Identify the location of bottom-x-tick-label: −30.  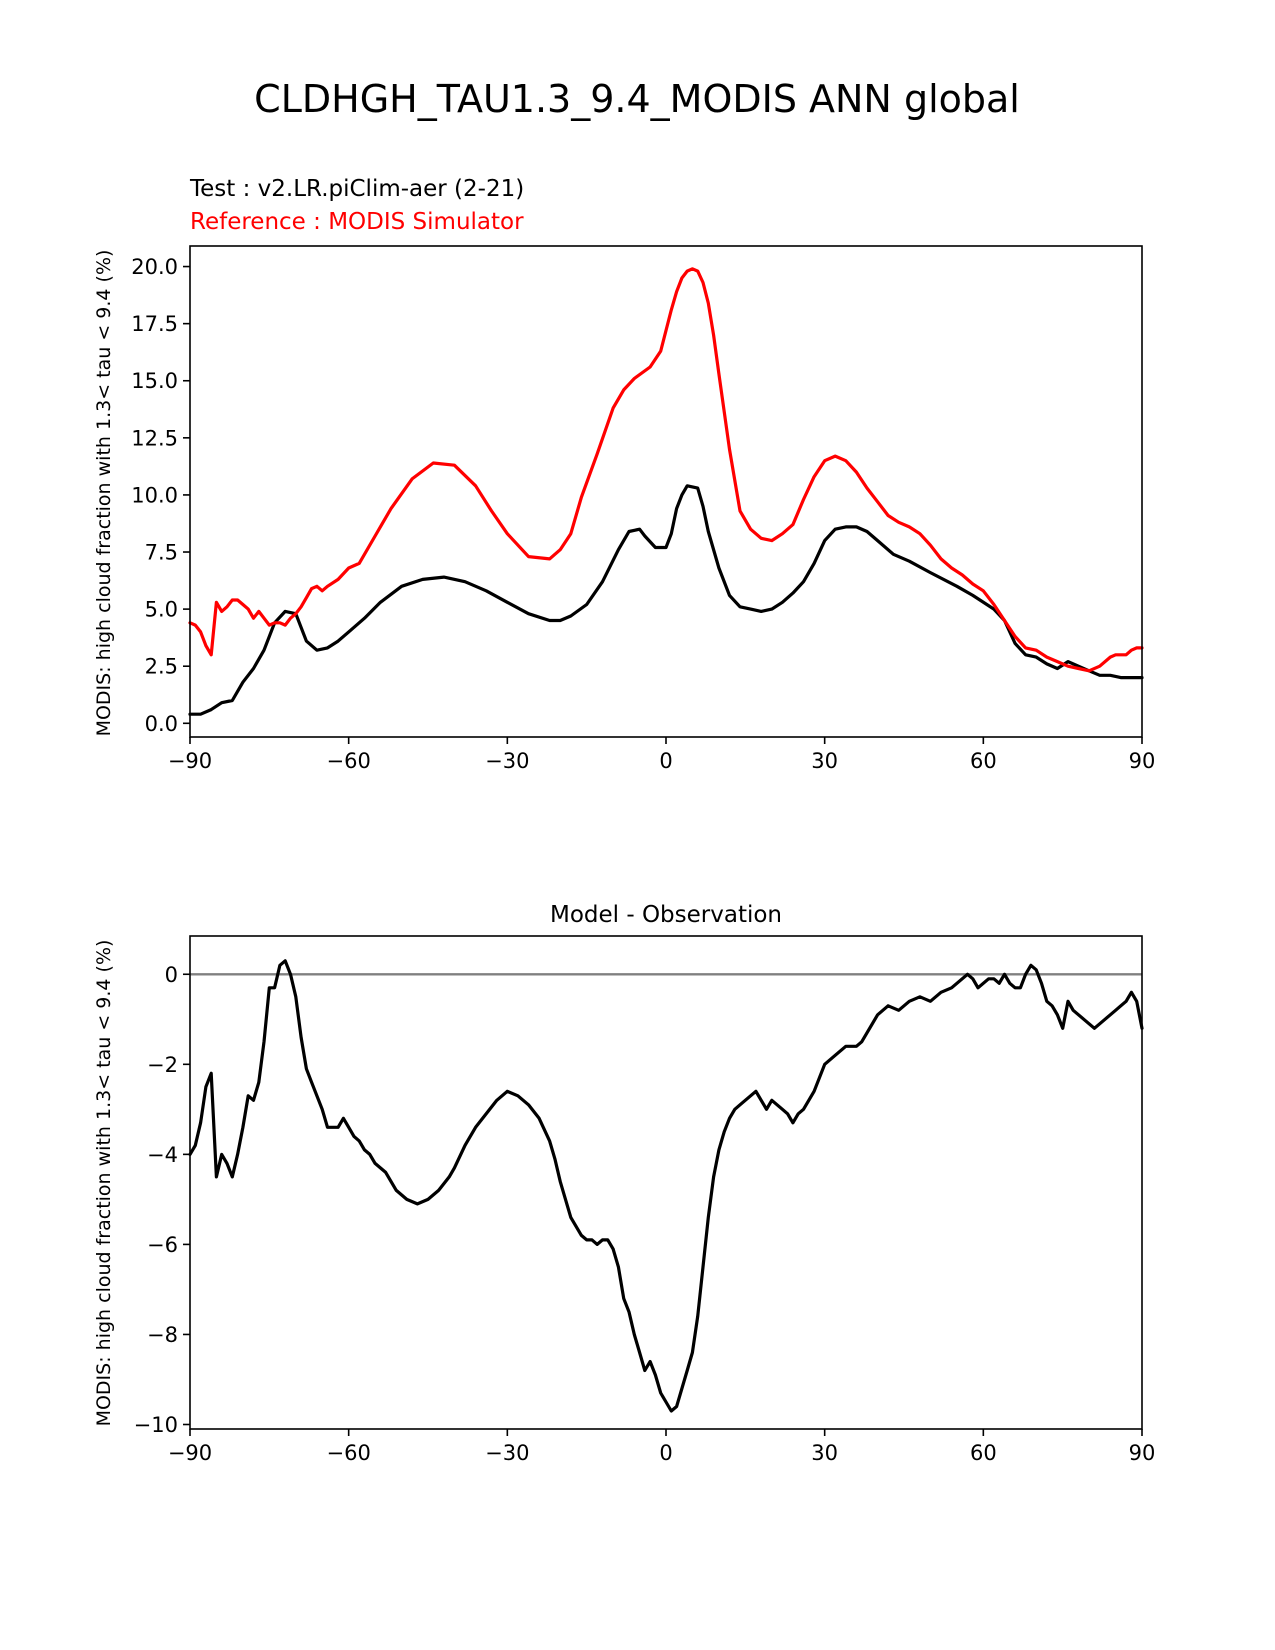
(507, 1453).